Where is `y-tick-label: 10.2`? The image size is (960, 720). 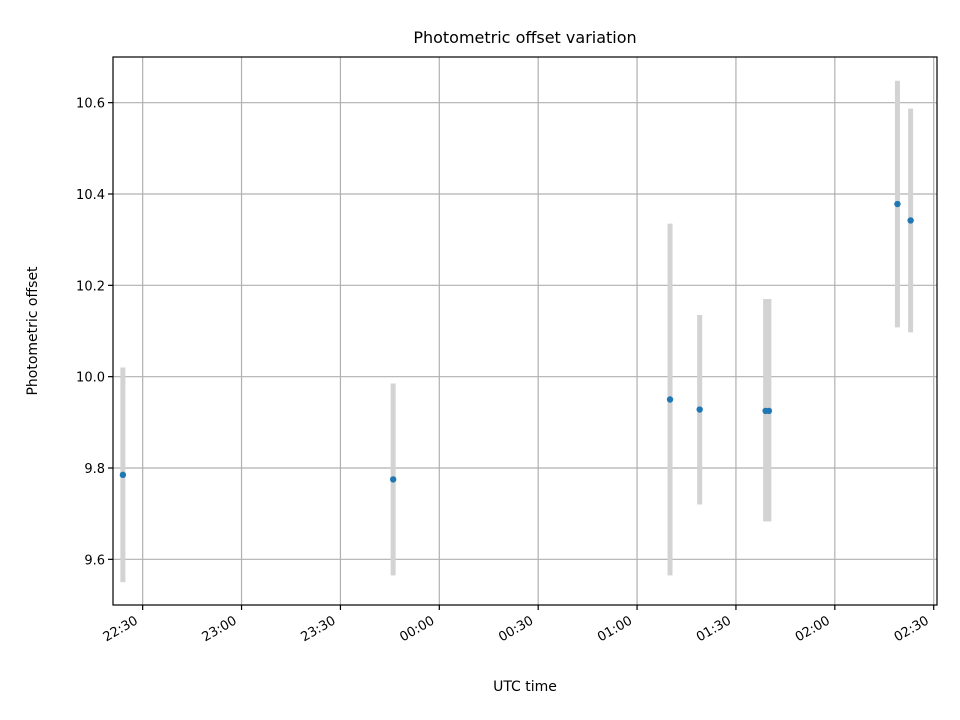
y-tick-label: 10.2 is located at coordinates (90, 286).